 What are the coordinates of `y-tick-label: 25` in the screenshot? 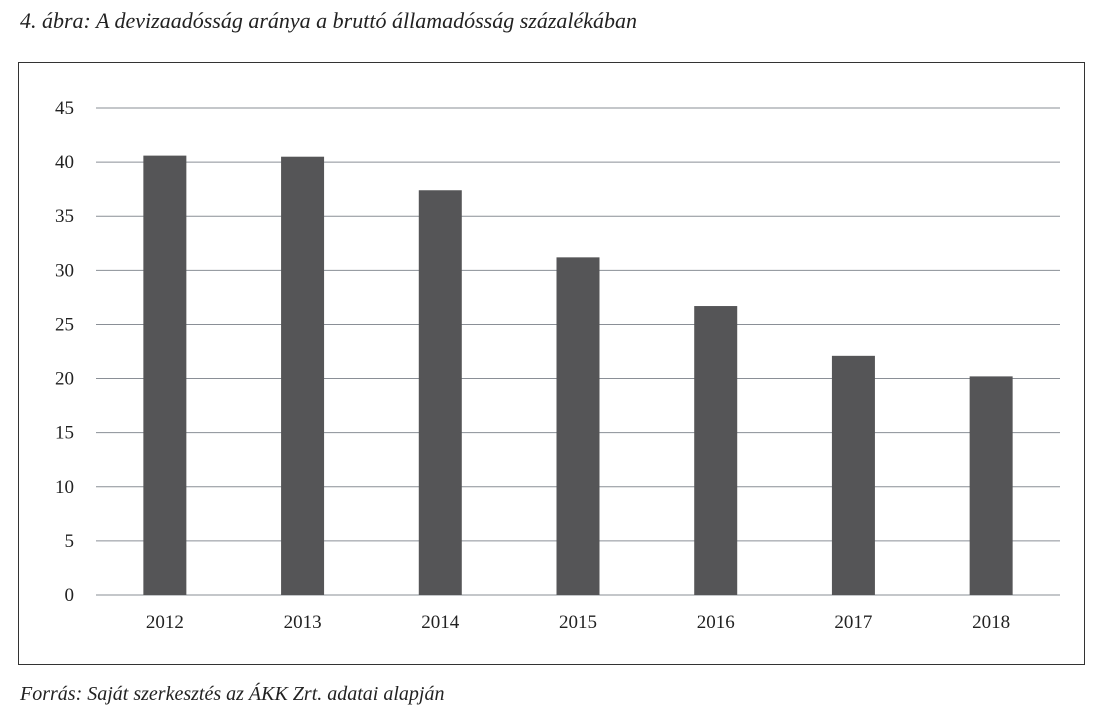 It's located at (64, 324).